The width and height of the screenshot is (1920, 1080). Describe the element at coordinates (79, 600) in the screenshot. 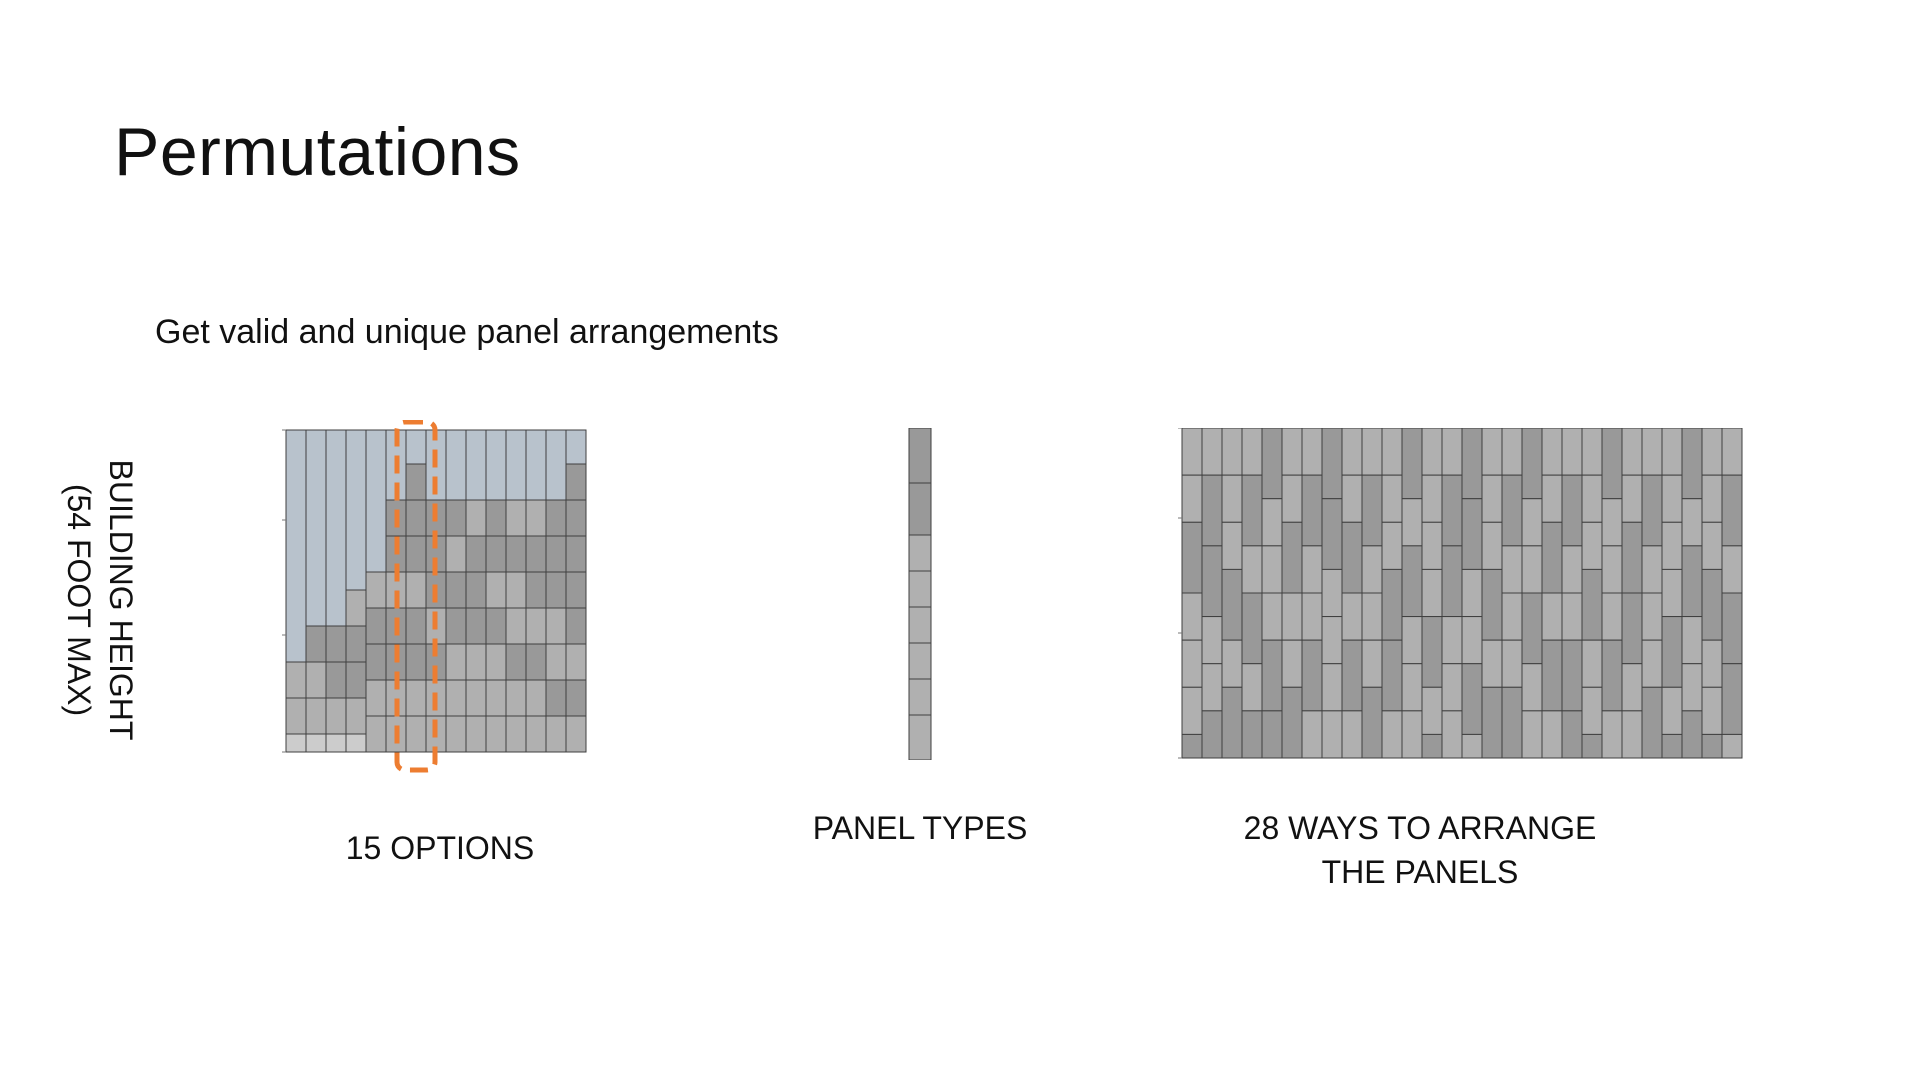

I see `building-height-label-line2: (54 FOOT MAX)` at that location.